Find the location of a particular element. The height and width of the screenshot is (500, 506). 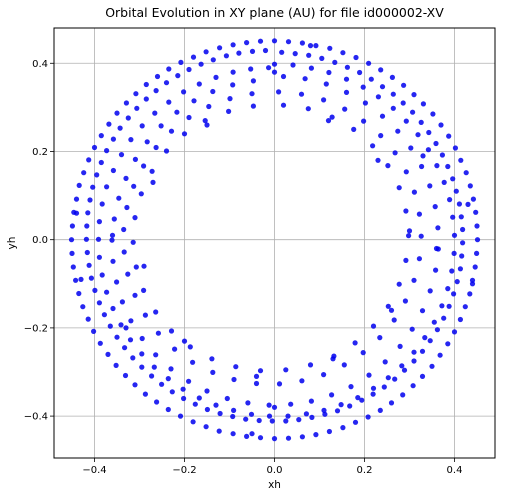

x-tick-label: −0.2 is located at coordinates (184, 470).